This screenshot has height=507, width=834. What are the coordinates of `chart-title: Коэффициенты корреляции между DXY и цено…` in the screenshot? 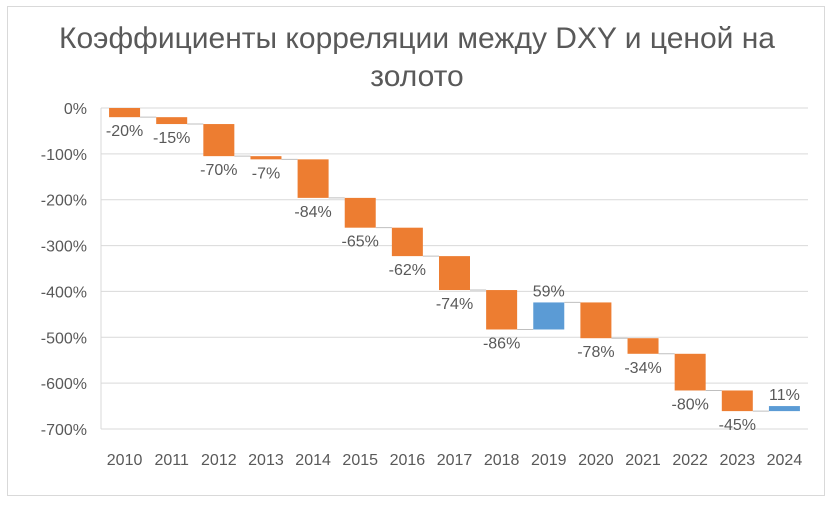 It's located at (417, 58).